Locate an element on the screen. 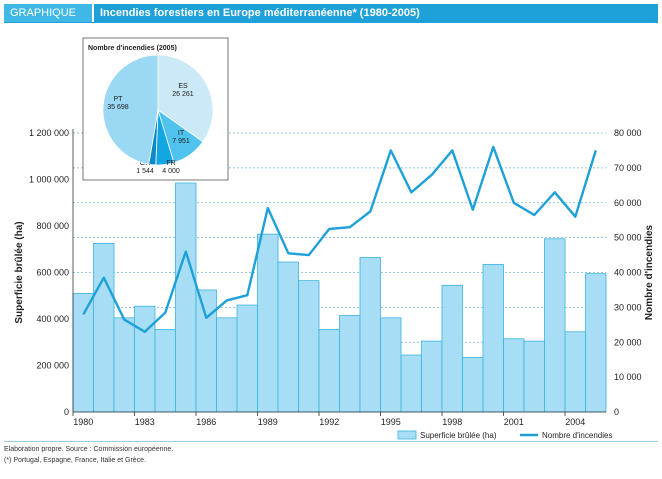  pie-slice-label: IT is located at coordinates (181, 133).